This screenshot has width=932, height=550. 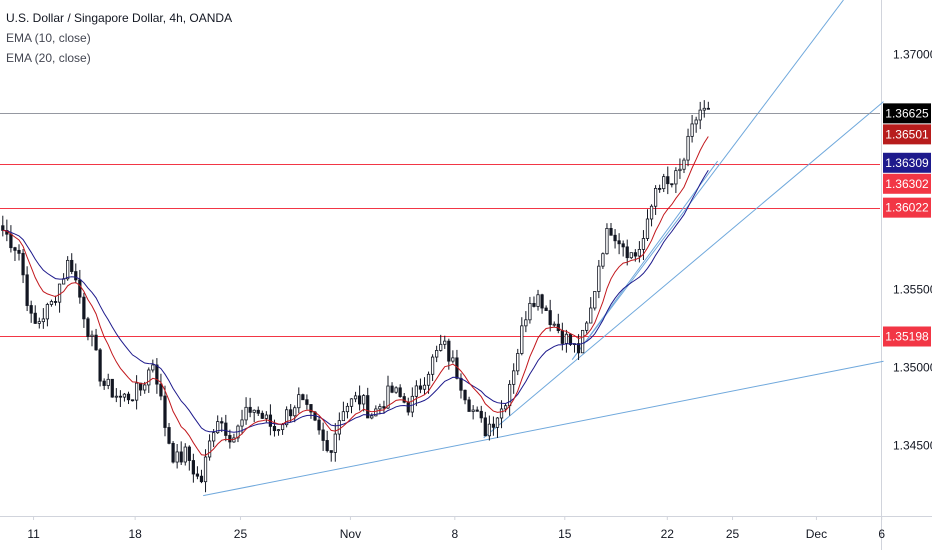 I want to click on time-tick-label: 25, so click(x=733, y=534).